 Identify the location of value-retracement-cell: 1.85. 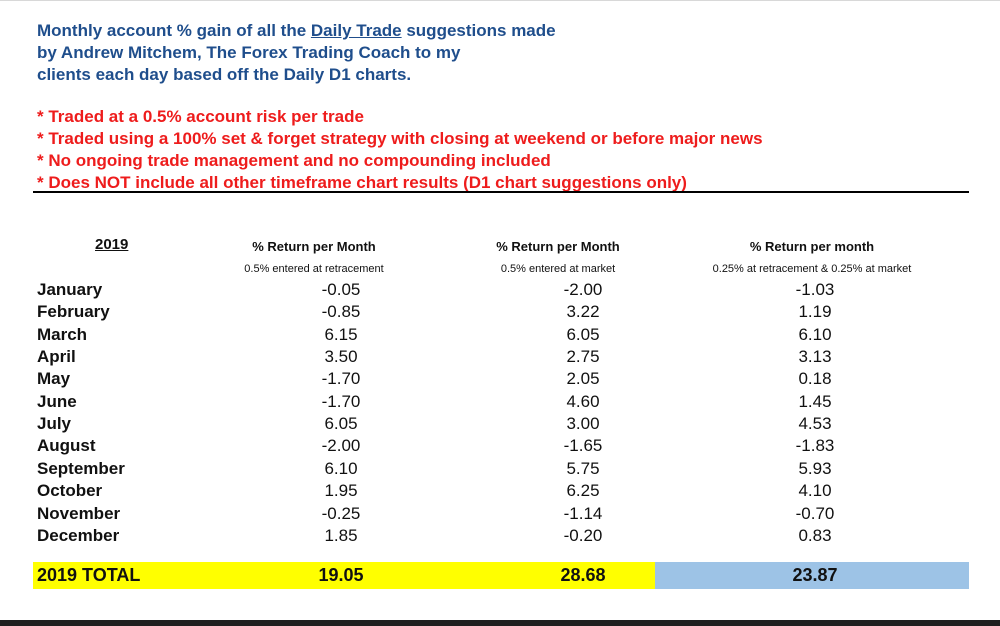
(341, 535).